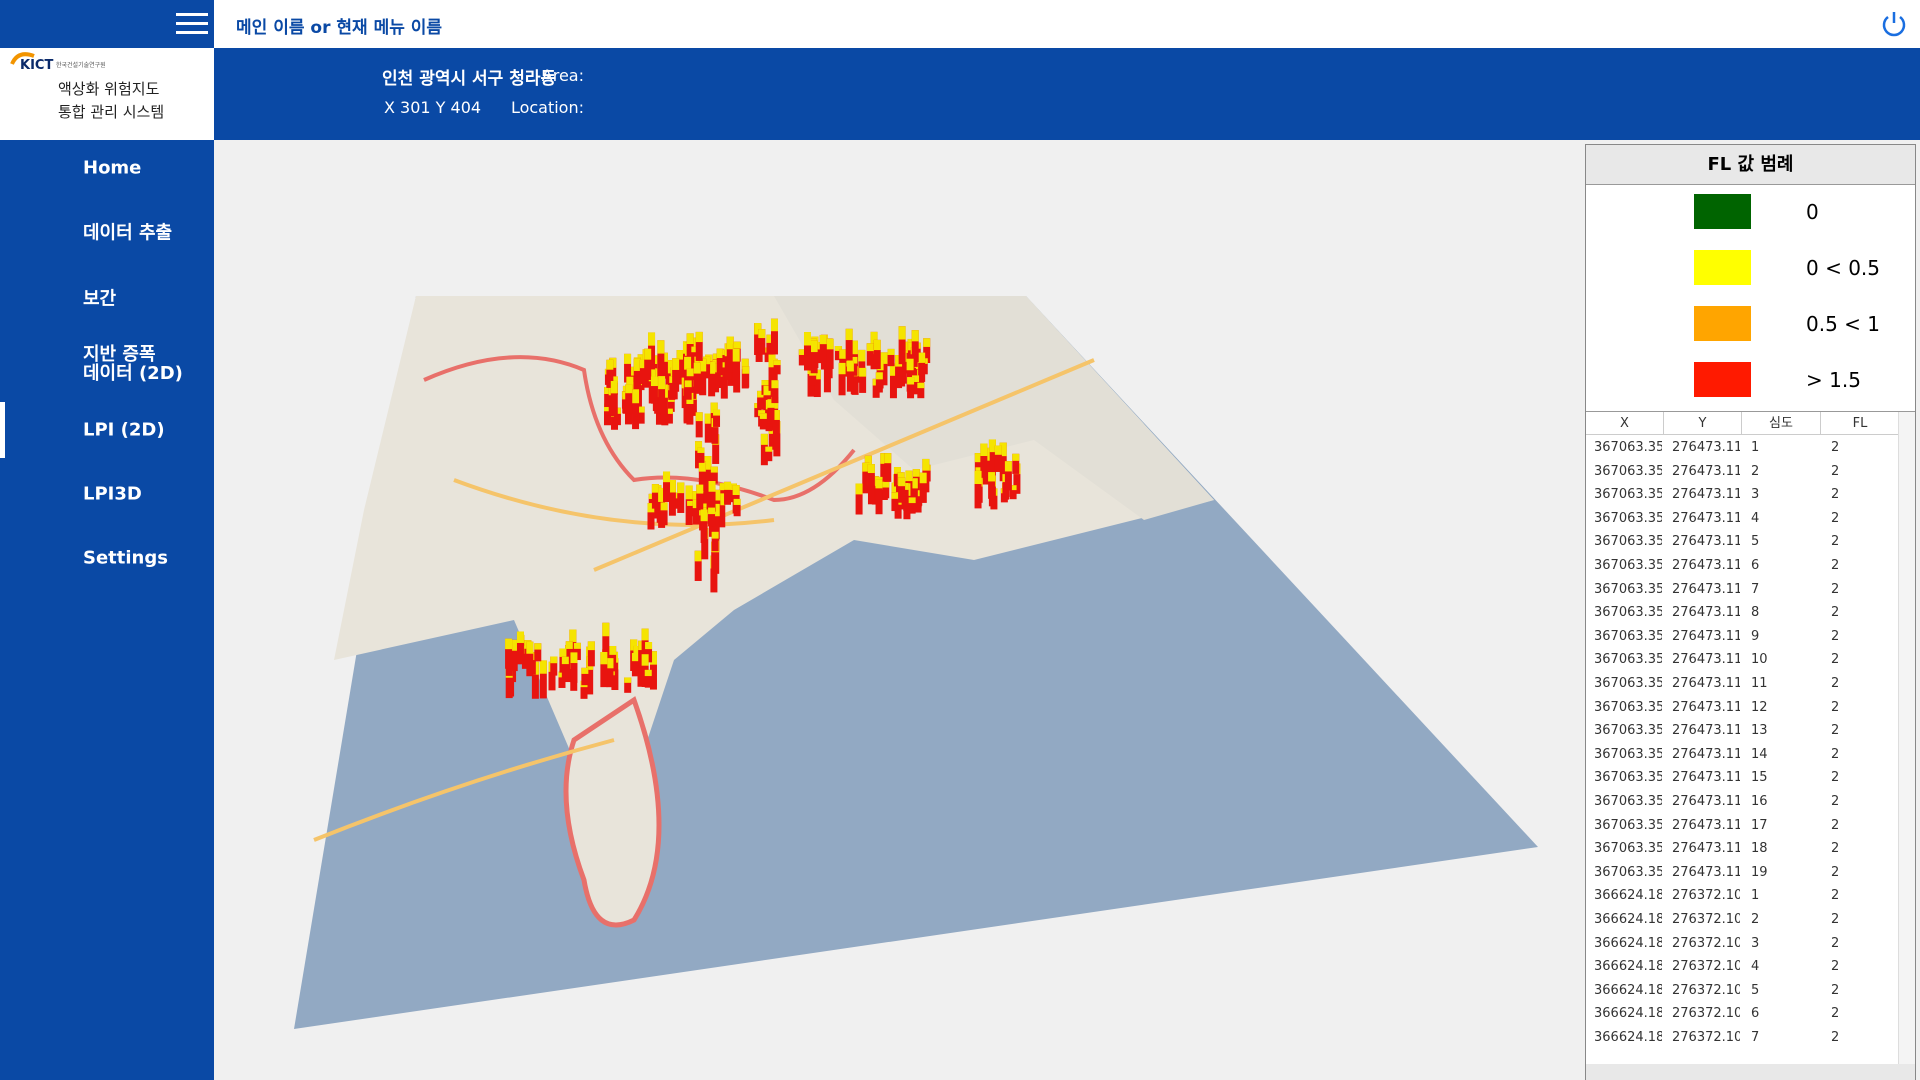 This screenshot has height=1080, width=1920. What do you see at coordinates (1781, 423) in the screenshot?
I see `column-header: 심도` at bounding box center [1781, 423].